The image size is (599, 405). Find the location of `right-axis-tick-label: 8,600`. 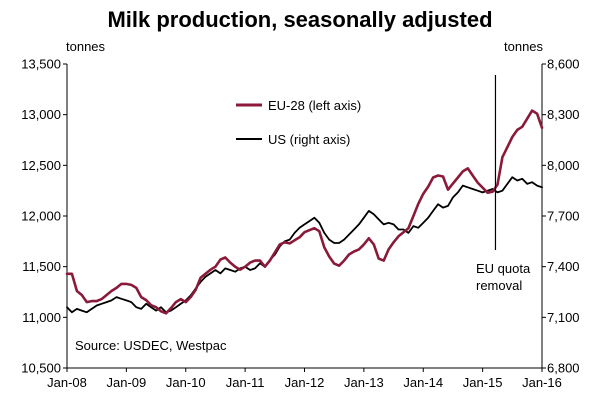

right-axis-tick-label: 8,600 is located at coordinates (563, 64).